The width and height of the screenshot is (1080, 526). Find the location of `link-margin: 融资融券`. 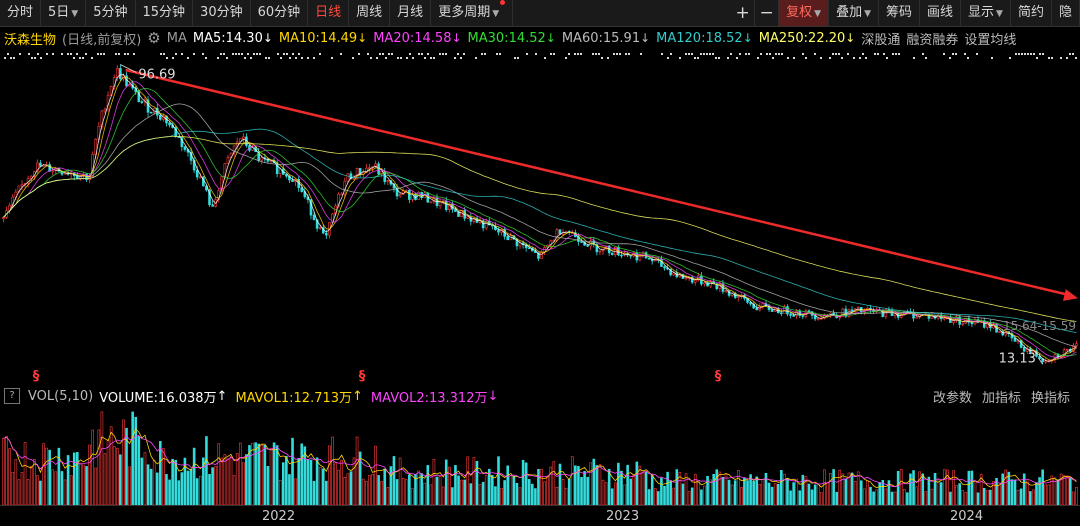

link-margin: 融资融券 is located at coordinates (932, 40).